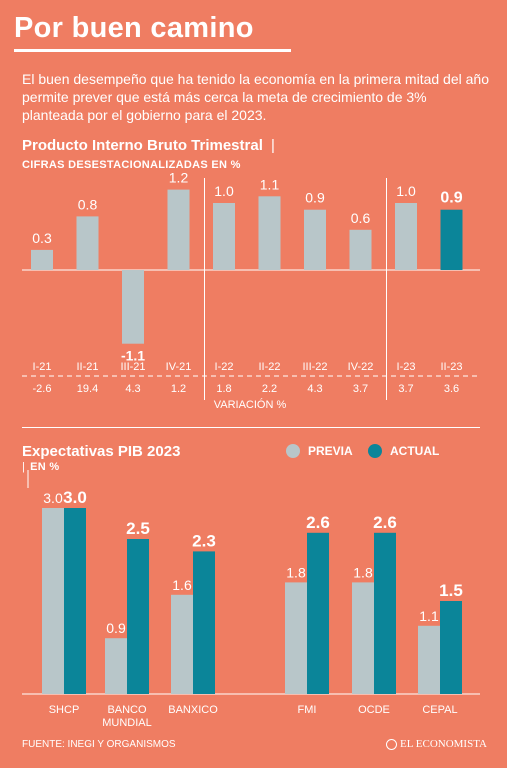 The height and width of the screenshot is (768, 507). Describe the element at coordinates (152, 50) in the screenshot. I see `title-underline` at that location.